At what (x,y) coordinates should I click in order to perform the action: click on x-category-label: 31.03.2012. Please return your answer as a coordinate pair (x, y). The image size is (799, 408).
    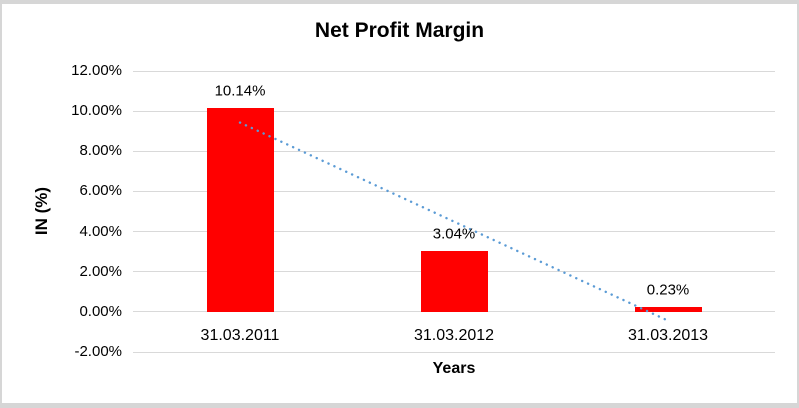
    Looking at the image, I should click on (454, 335).